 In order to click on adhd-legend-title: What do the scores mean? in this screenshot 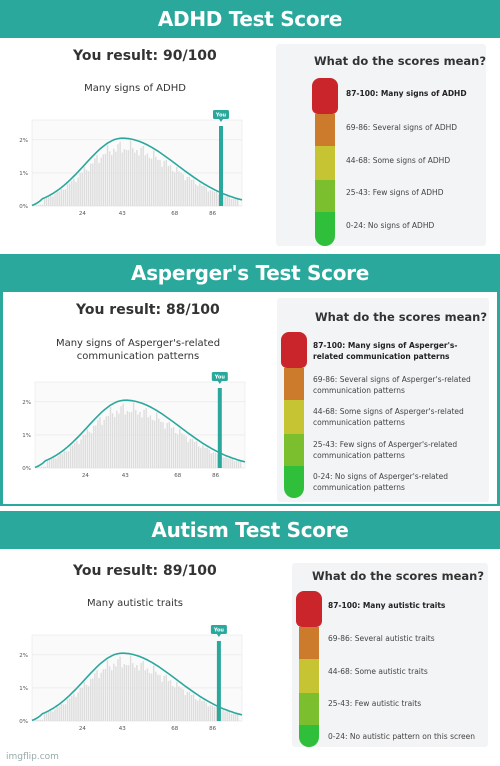, I will do `click(400, 61)`.